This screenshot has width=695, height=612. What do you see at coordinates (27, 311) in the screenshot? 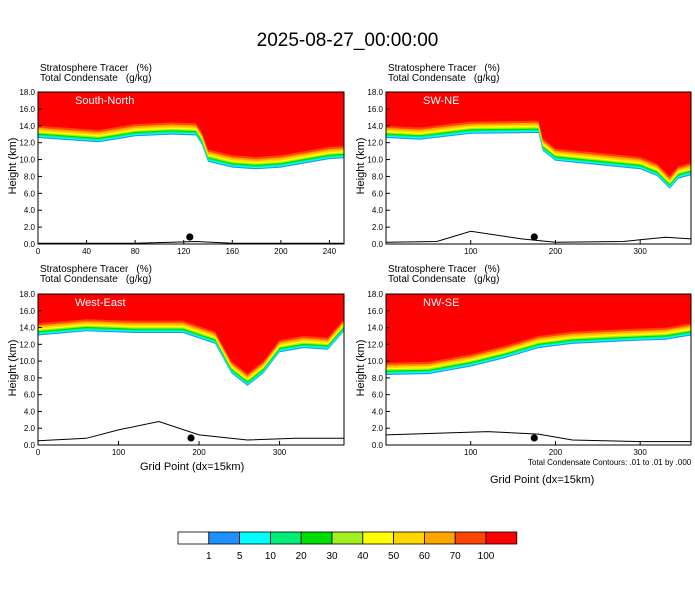
I see `panel-3-ytick-label: 16.0` at bounding box center [27, 311].